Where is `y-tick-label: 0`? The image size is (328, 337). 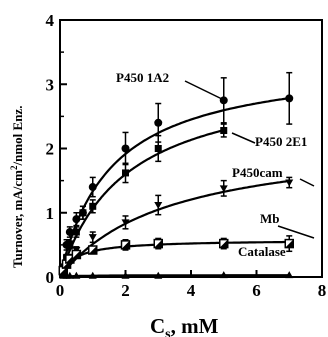
y-tick-label: 0 is located at coordinates (50, 277).